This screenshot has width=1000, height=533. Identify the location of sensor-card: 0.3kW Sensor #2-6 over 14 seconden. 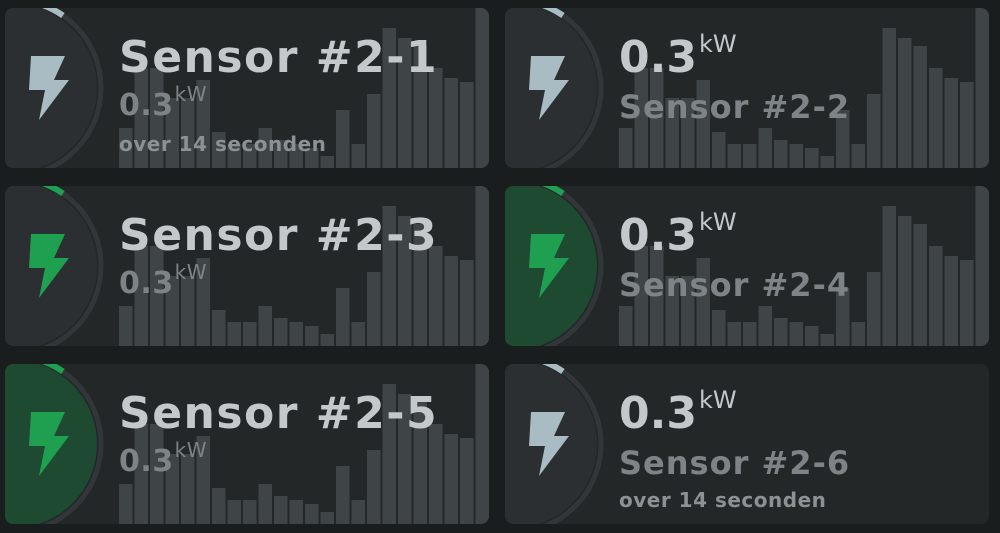
(747, 444).